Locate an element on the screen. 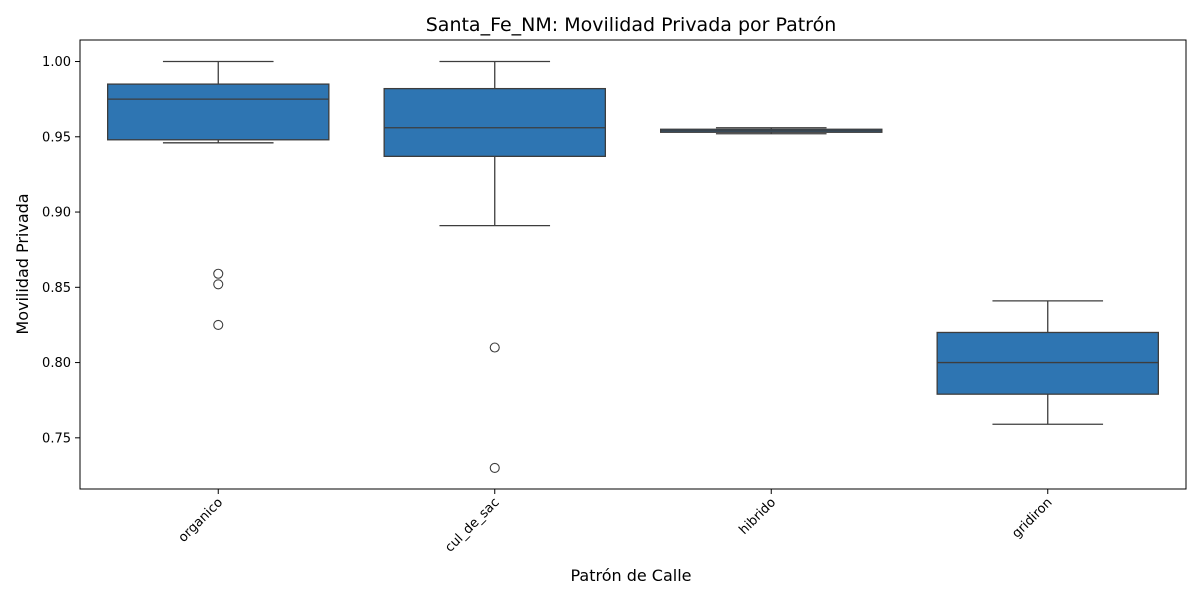 The width and height of the screenshot is (1200, 600). x-axis-label: Patrón de Calle is located at coordinates (630, 575).